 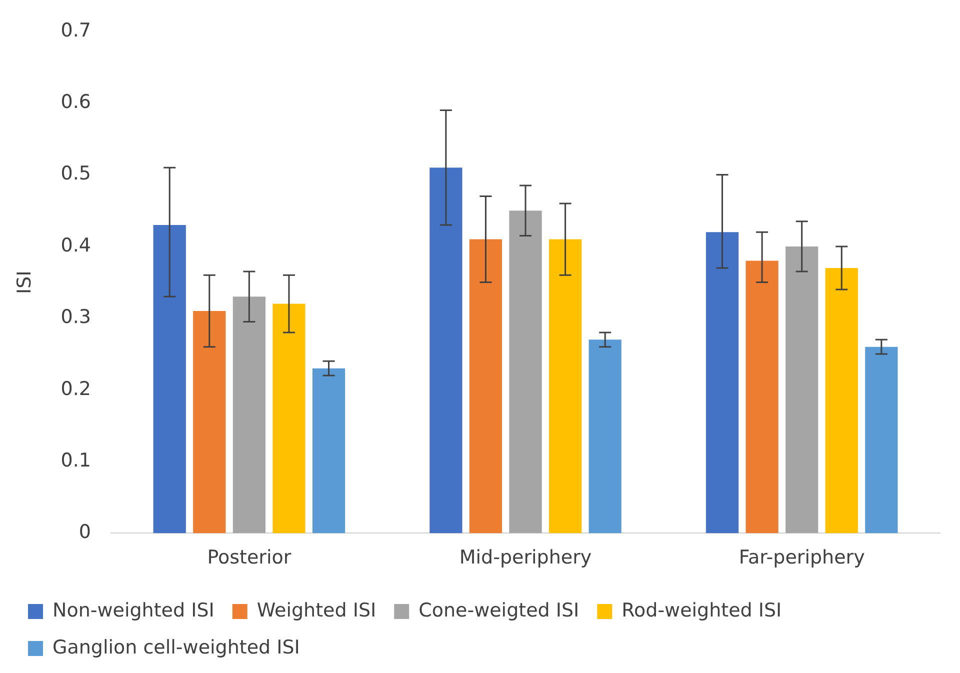 I want to click on y-tick-label: 0.2, so click(x=76, y=389).